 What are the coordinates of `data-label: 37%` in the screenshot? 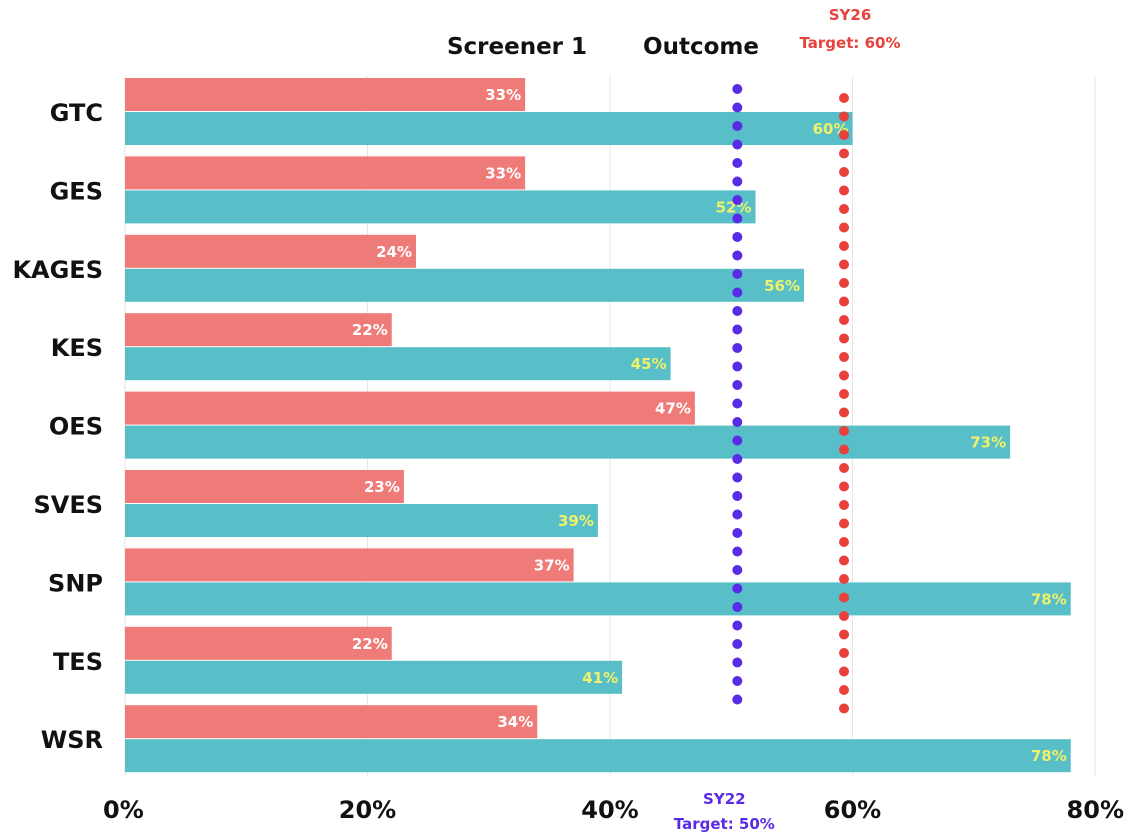 It's located at (552, 565).